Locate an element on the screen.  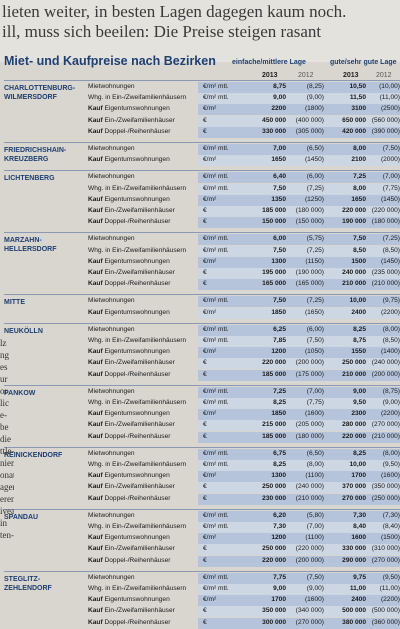
row-label-text: Doppel-/Reihenhäuser is located at coordinates (137, 622).